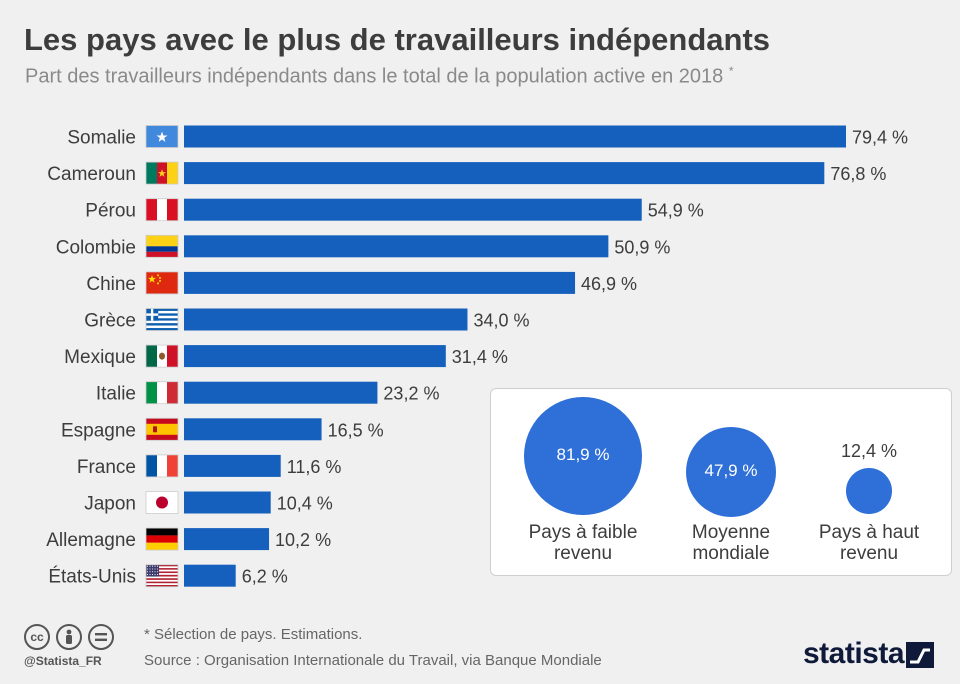  I want to click on statista-logo-icon, so click(920, 655).